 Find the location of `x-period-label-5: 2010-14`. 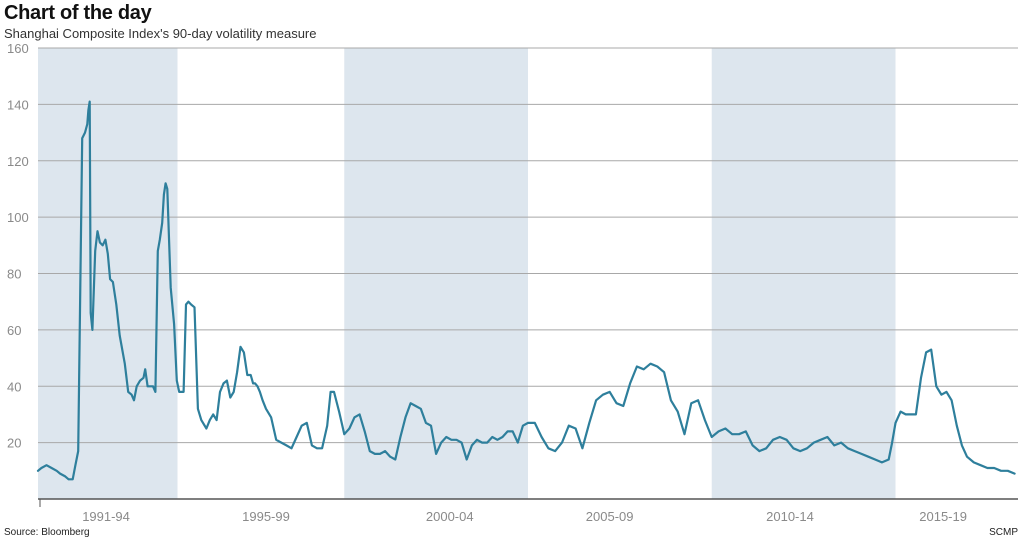

x-period-label-5: 2010-14 is located at coordinates (790, 516).